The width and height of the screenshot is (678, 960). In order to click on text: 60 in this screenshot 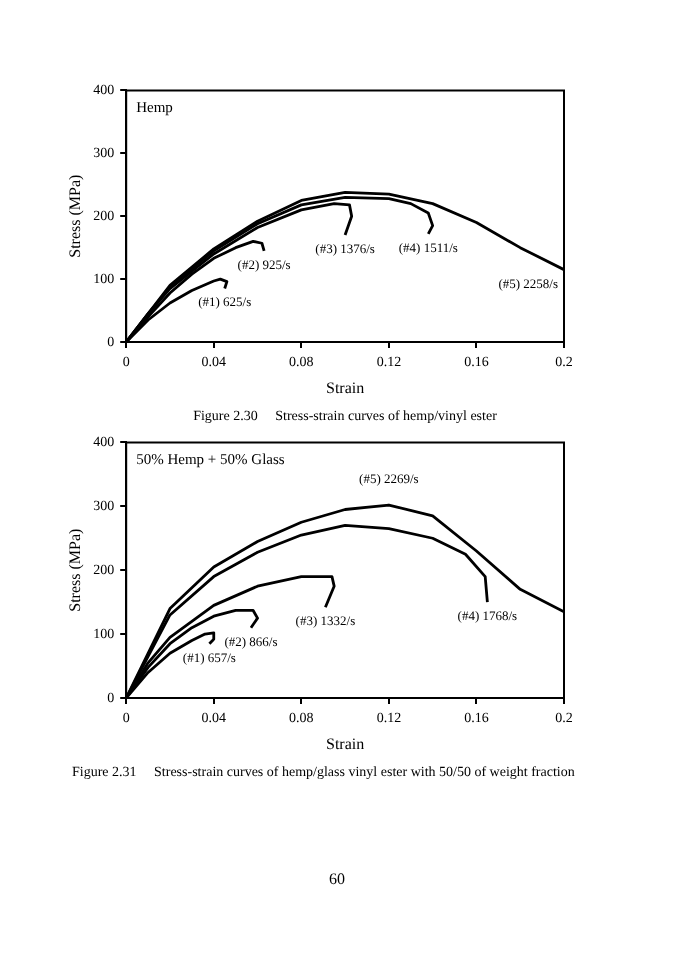, I will do `click(337, 881)`.